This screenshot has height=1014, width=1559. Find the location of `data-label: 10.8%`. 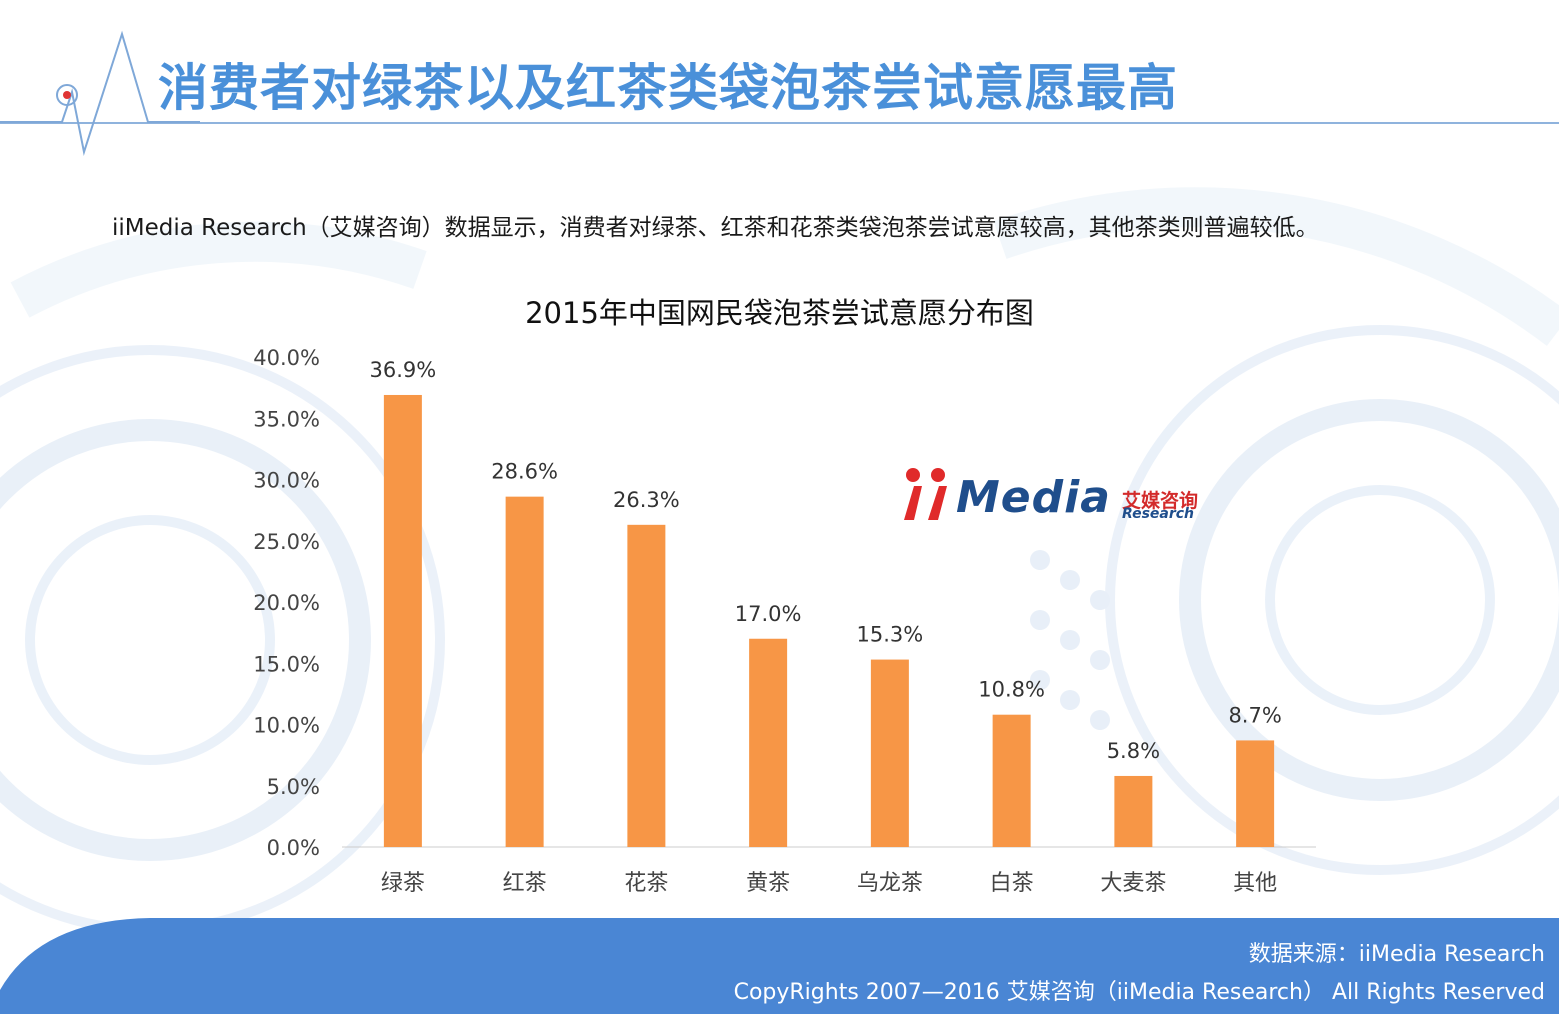

data-label: 10.8% is located at coordinates (1011, 690).